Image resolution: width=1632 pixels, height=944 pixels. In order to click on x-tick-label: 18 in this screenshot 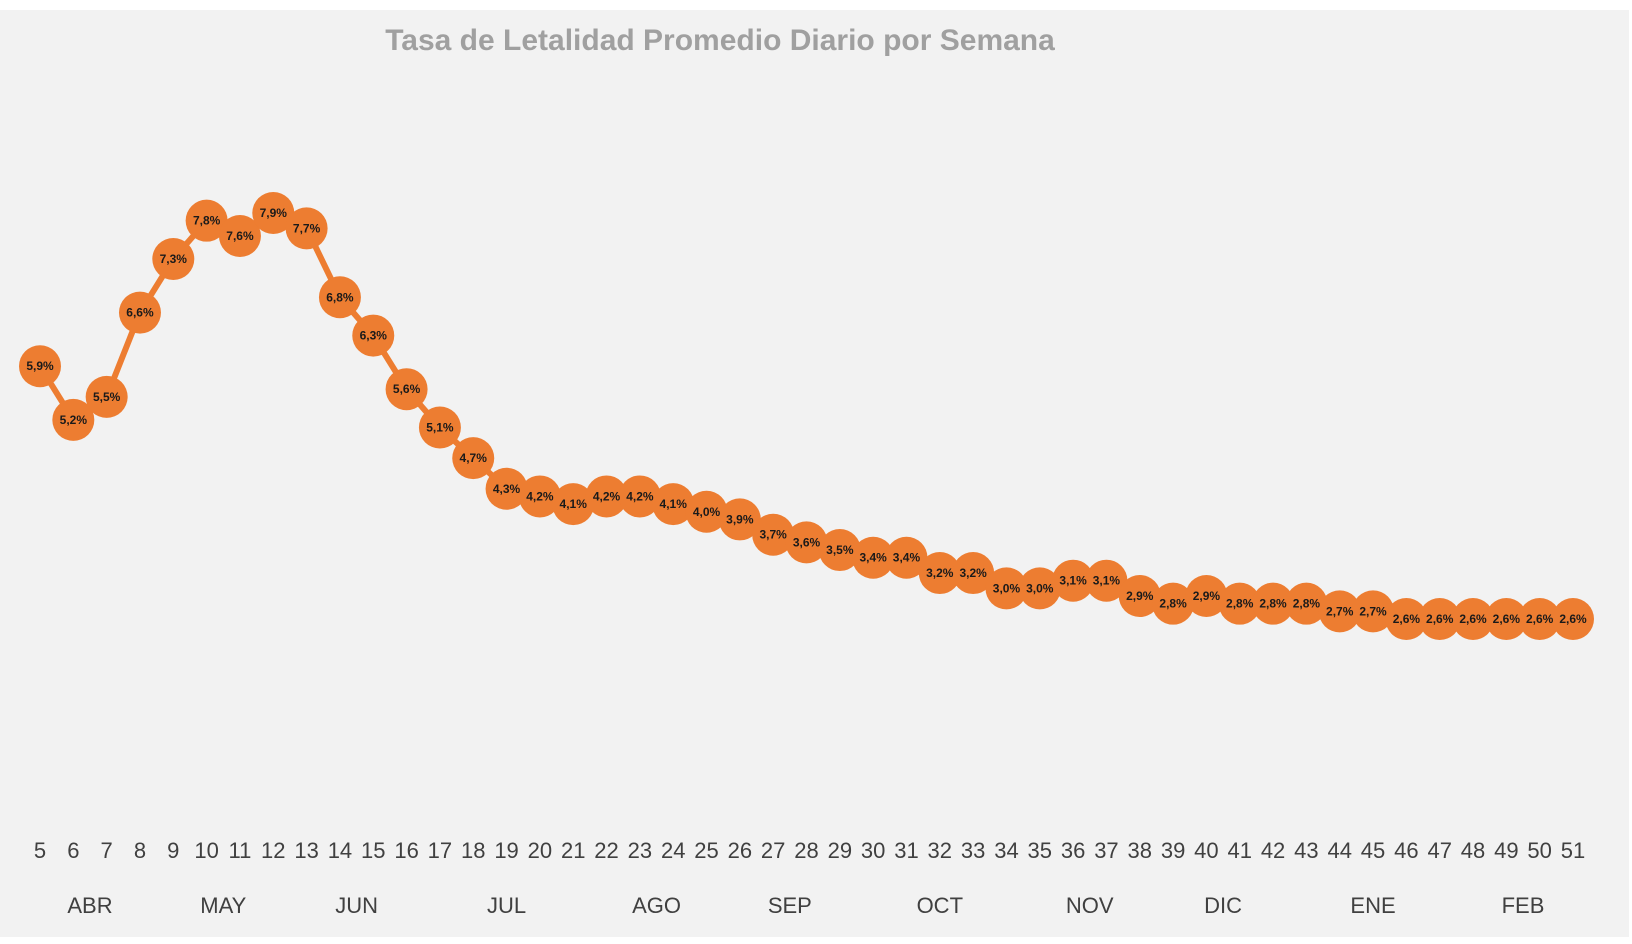, I will do `click(473, 850)`.